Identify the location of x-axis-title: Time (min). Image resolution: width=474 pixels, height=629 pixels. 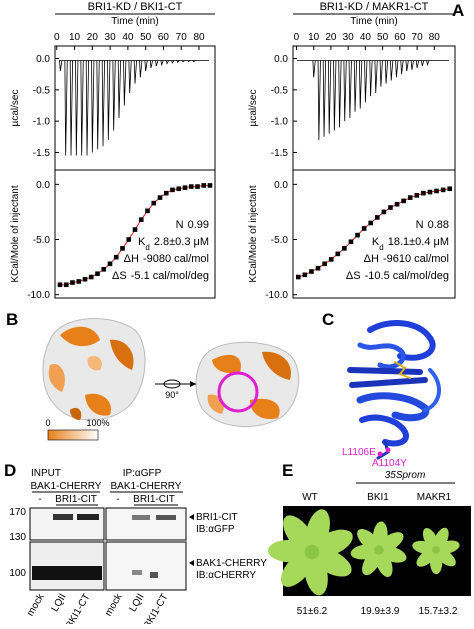
(373, 21).